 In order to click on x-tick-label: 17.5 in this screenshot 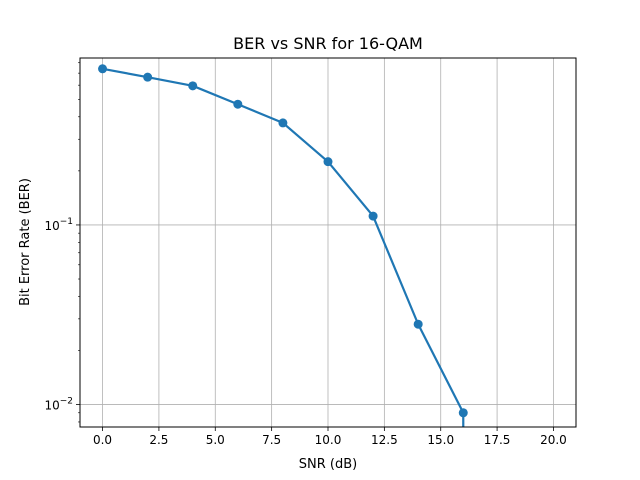, I will do `click(497, 440)`.